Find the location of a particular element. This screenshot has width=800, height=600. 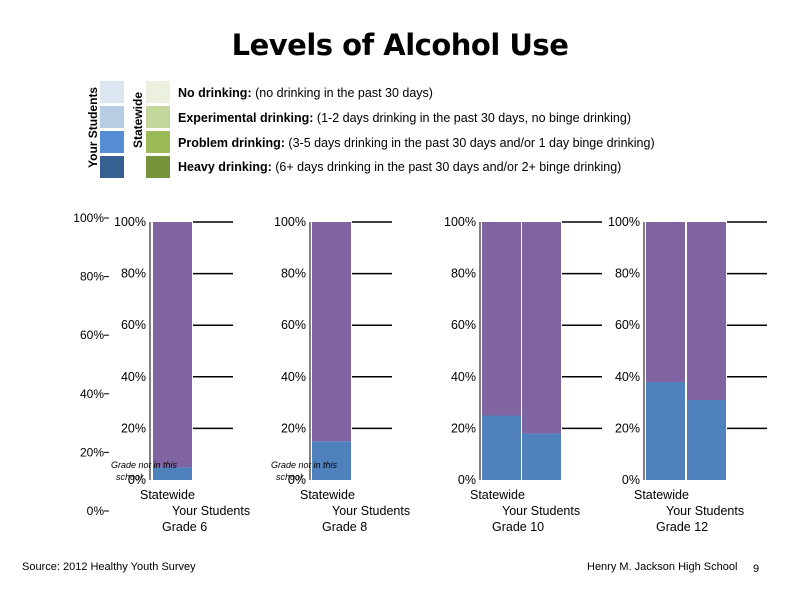

legend-item-name: No drinking: is located at coordinates (215, 93).